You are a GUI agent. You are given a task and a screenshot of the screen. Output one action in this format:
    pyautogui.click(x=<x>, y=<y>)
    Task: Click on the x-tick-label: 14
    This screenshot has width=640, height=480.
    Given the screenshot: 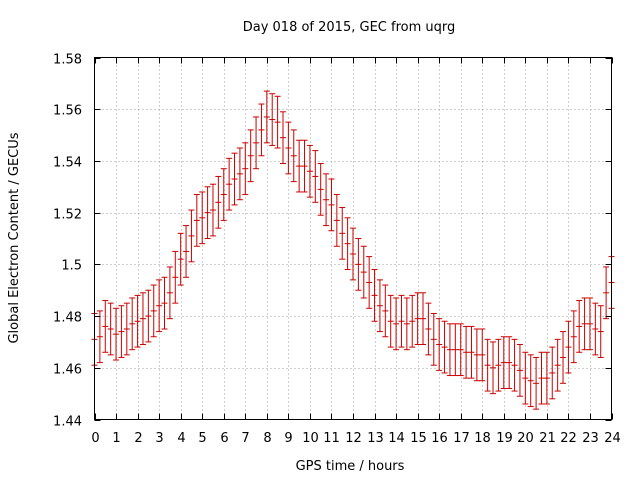 What is the action you would take?
    pyautogui.click(x=396, y=438)
    